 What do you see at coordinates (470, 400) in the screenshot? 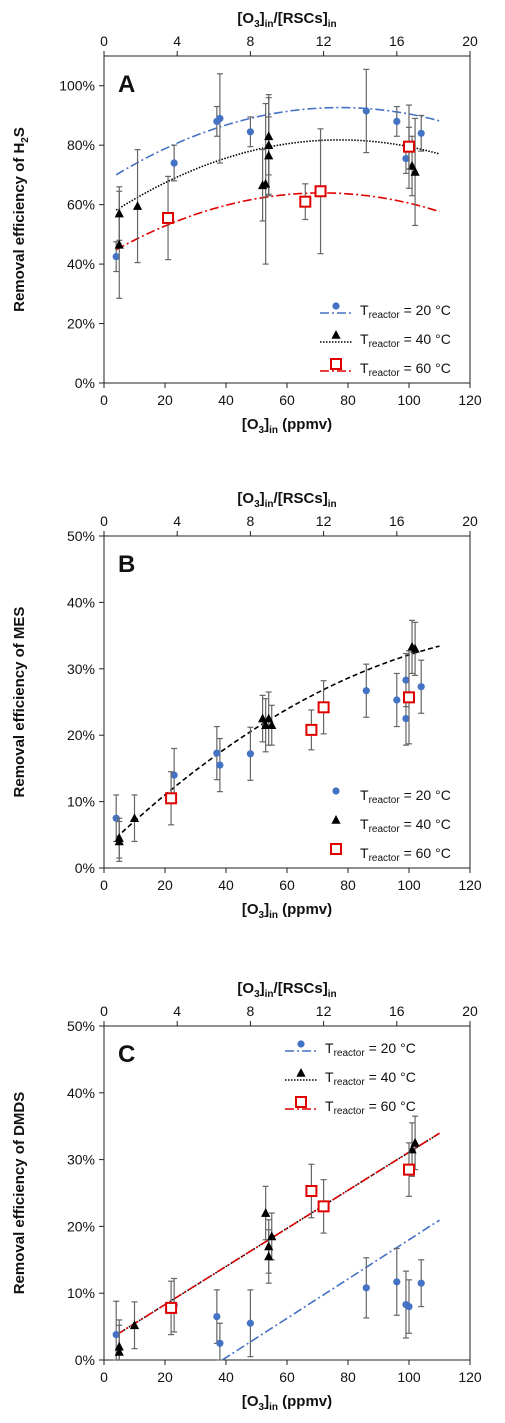
I see `x-tick-label: 120` at bounding box center [470, 400].